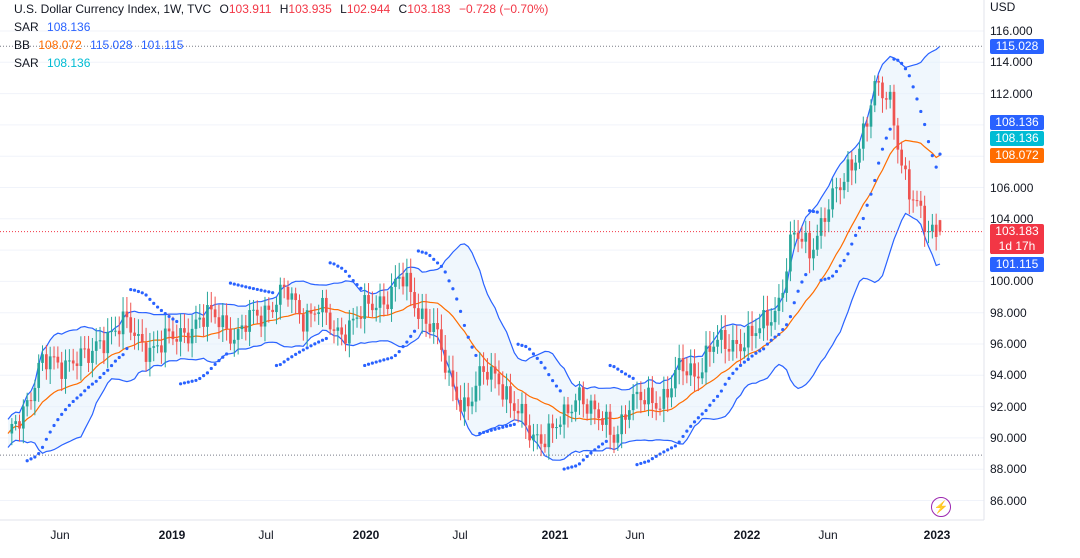  I want to click on lightning-icon: ⚡, so click(941, 507).